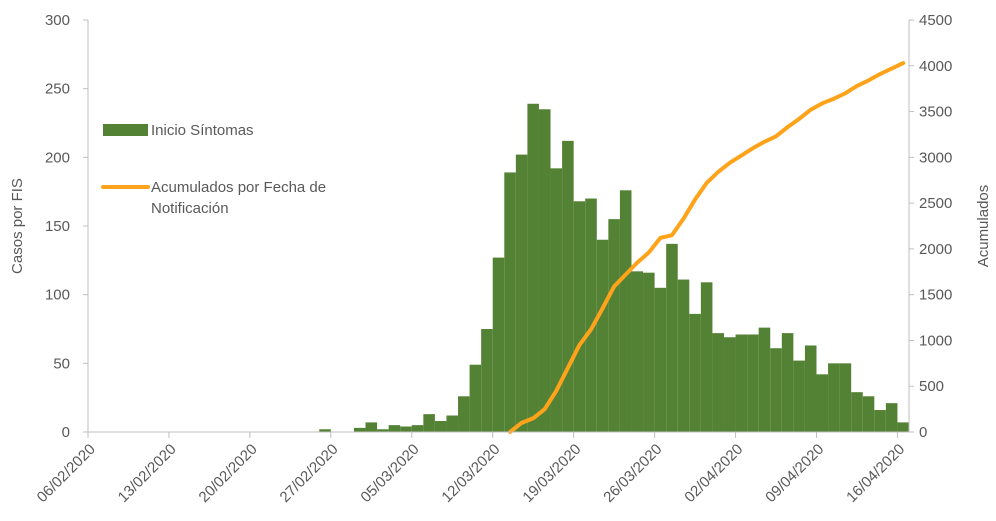 The width and height of the screenshot is (996, 521). I want to click on x-tick-label: 13/02/2020, so click(147, 473).